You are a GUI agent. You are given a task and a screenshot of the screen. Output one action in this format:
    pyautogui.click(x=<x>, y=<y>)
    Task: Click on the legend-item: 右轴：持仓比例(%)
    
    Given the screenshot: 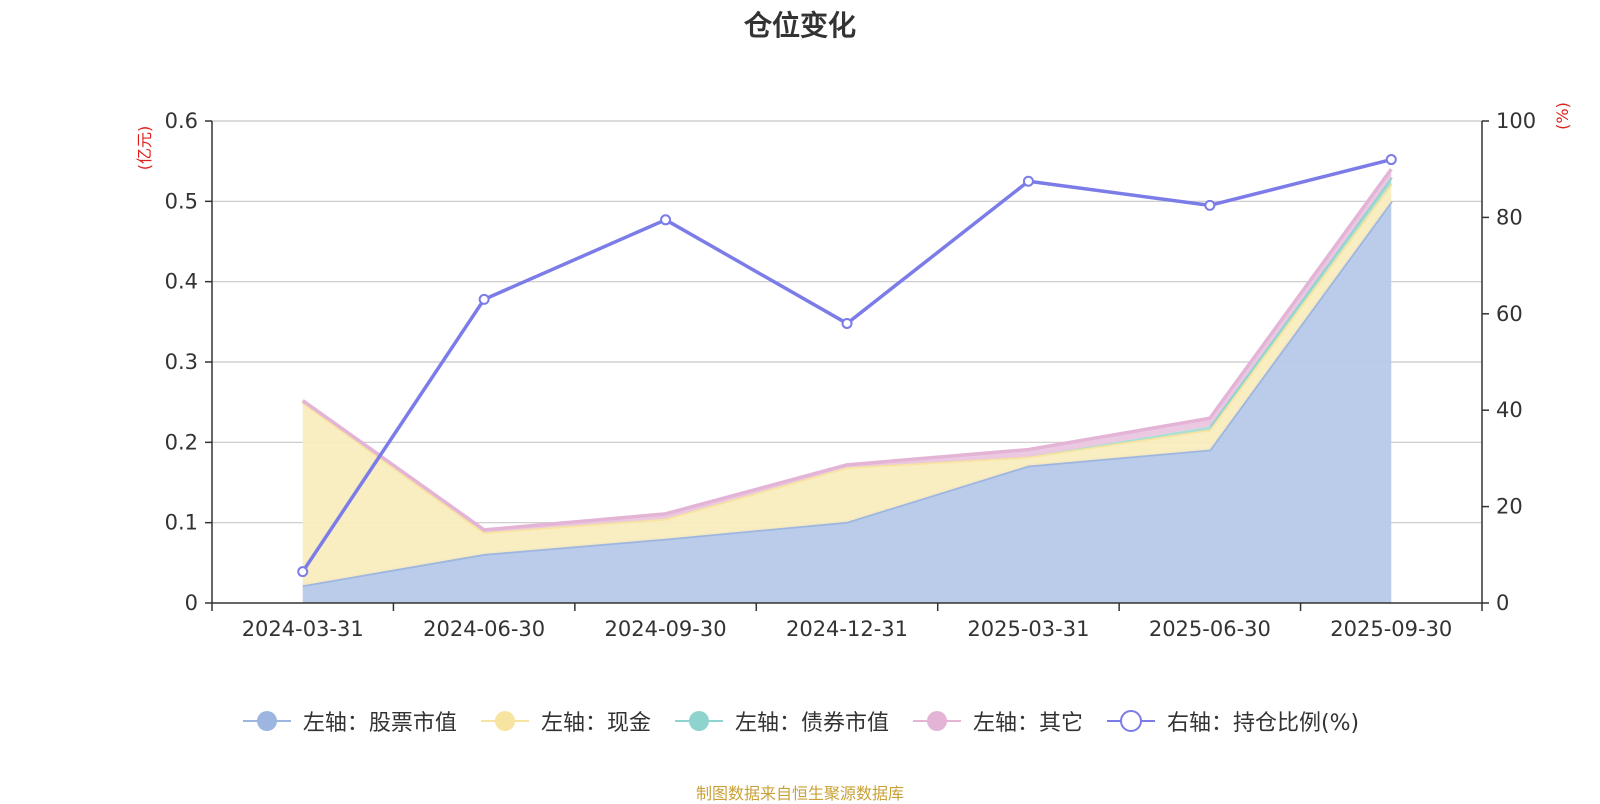 What is the action you would take?
    pyautogui.click(x=1232, y=721)
    